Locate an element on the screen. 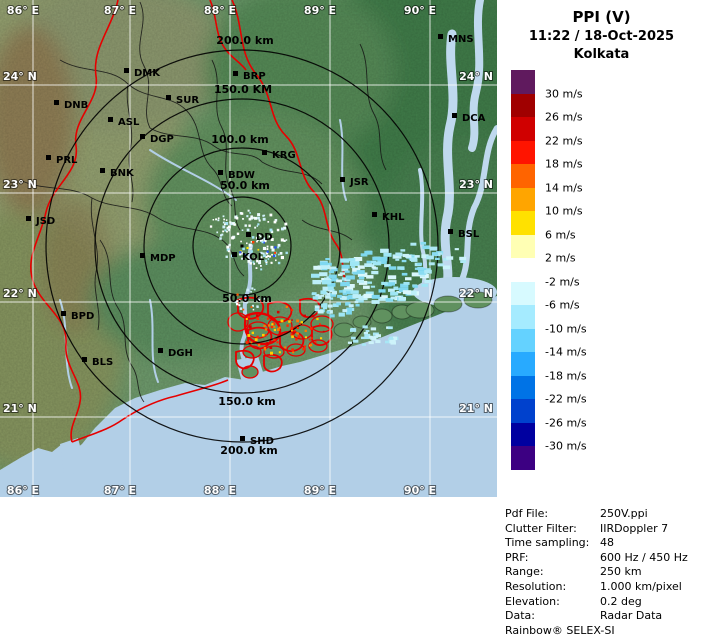 Image resolution: width=706 pixels, height=642 pixels. station-marker-SUR is located at coordinates (168, 97).